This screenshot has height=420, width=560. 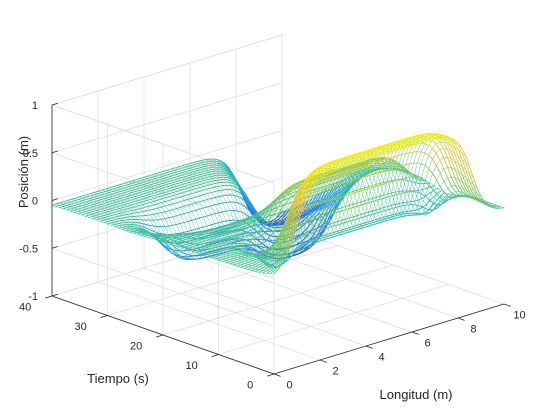 What do you see at coordinates (250, 385) in the screenshot?
I see `y-tick-label: 0` at bounding box center [250, 385].